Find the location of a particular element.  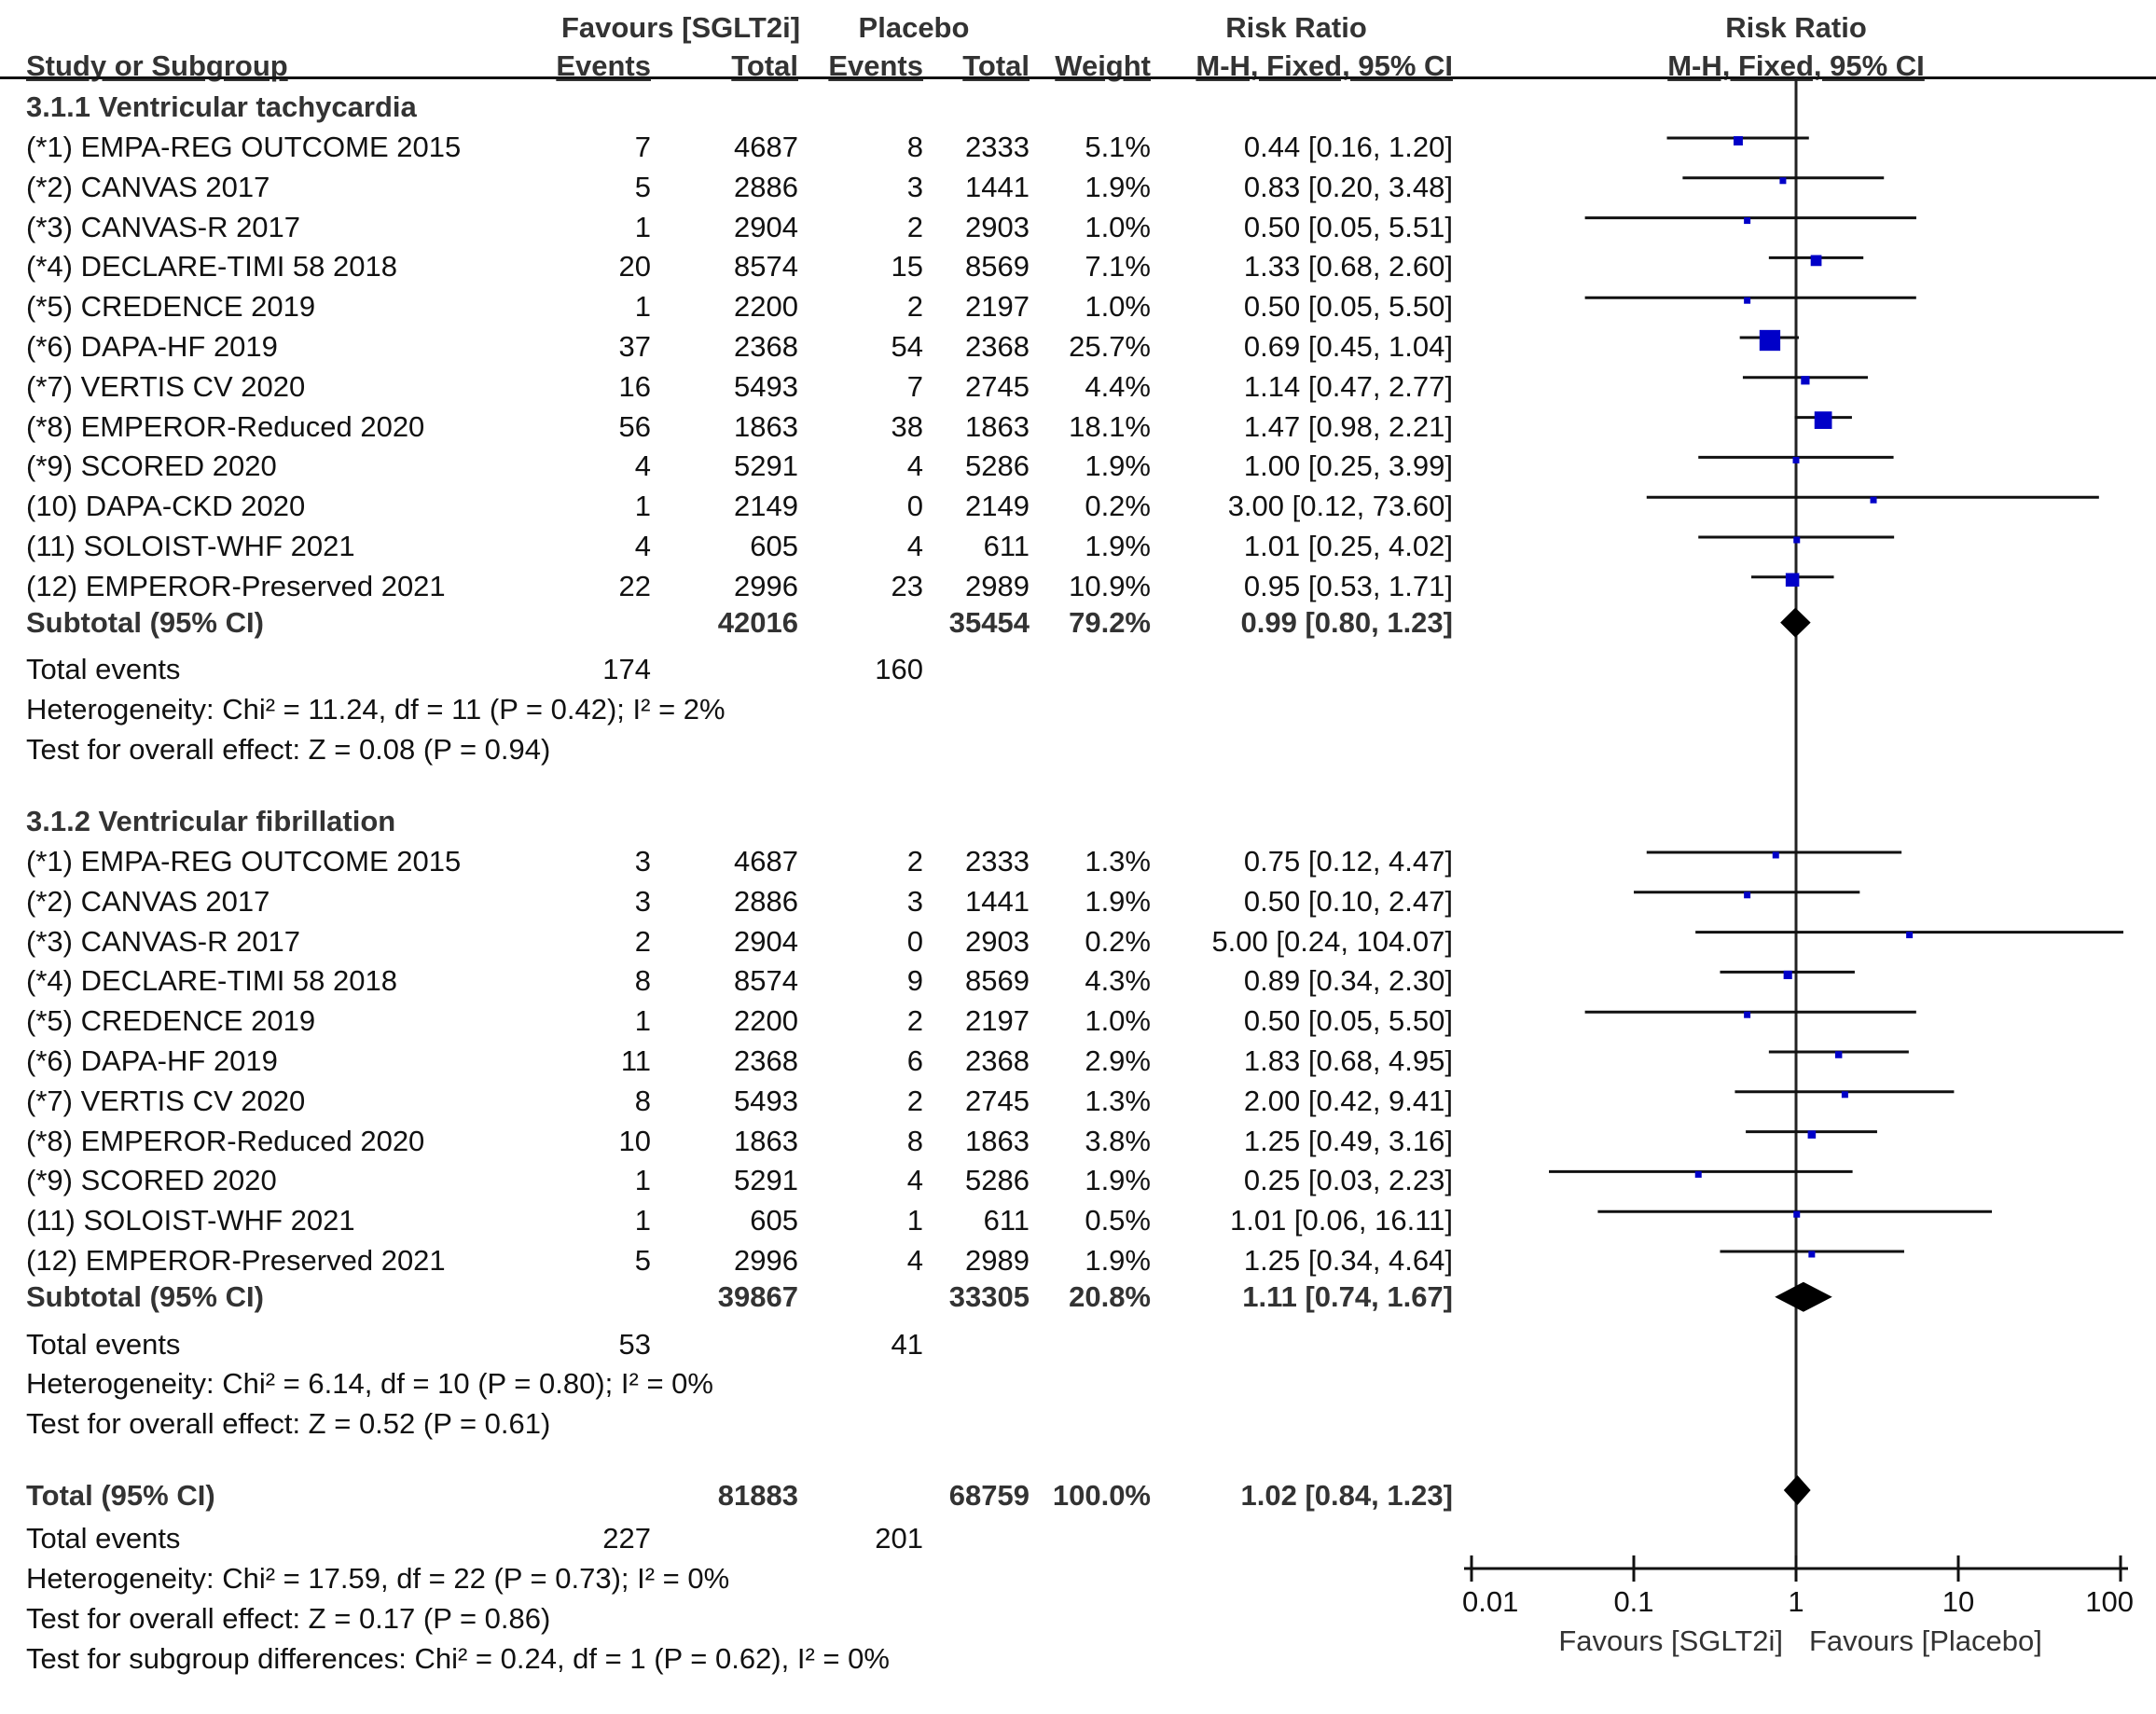

study-e2: 6 is located at coordinates (914, 1060).